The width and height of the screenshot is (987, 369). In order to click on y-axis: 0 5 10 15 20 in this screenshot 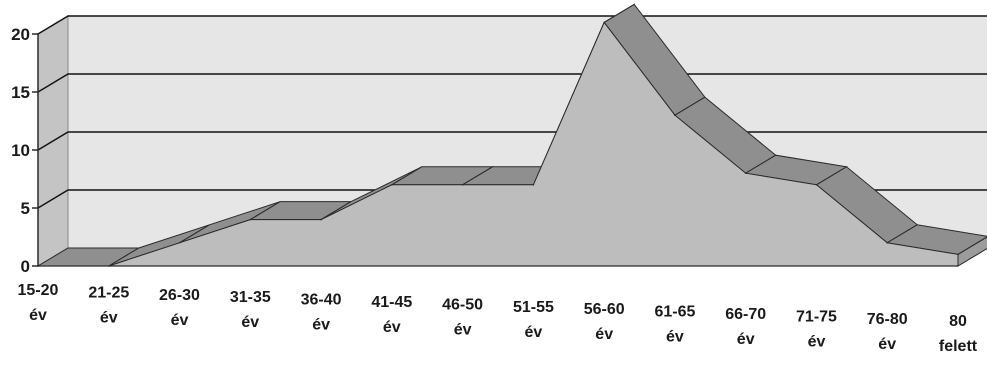, I will do `click(25, 150)`.